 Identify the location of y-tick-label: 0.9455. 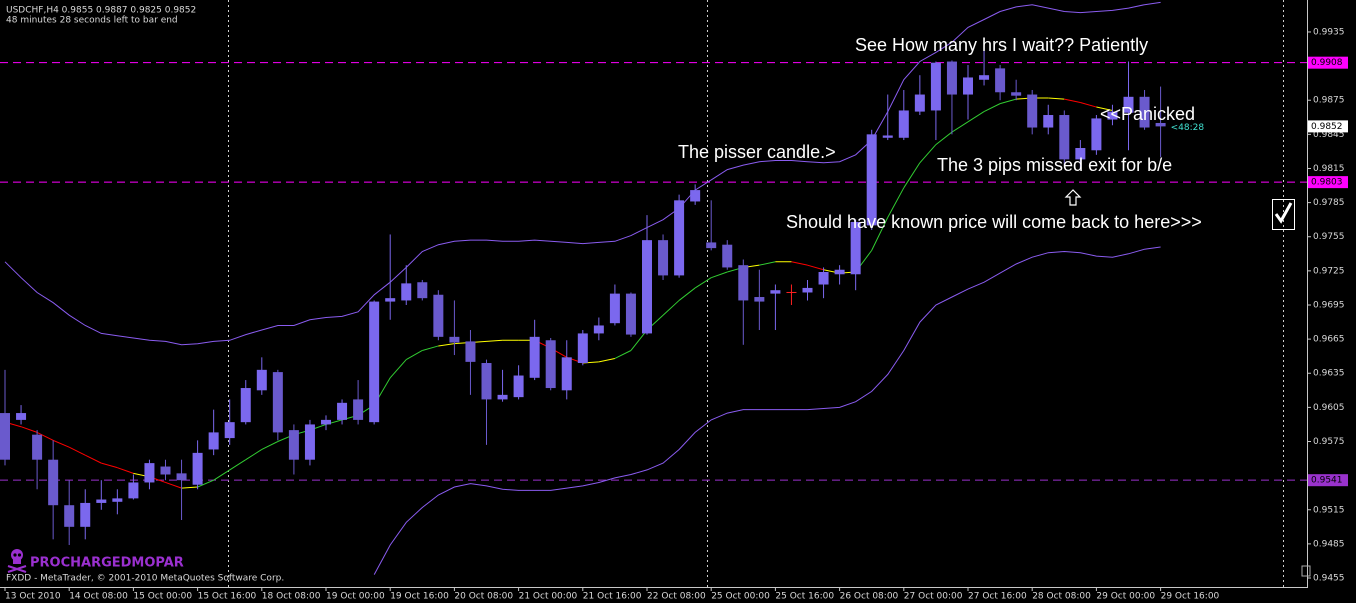
(1329, 579).